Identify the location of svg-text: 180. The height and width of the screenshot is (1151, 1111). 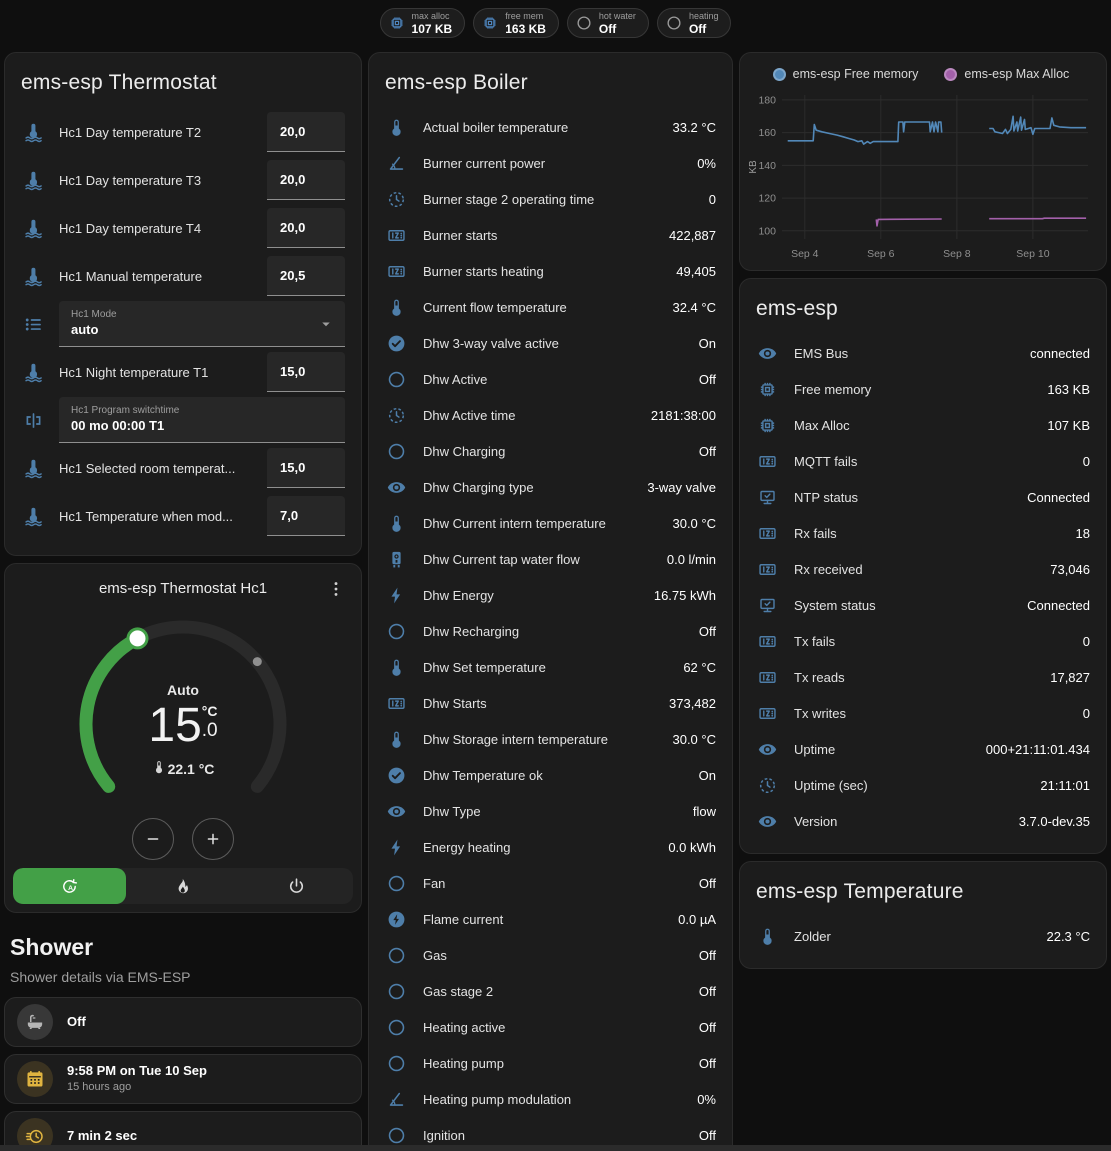
(767, 100).